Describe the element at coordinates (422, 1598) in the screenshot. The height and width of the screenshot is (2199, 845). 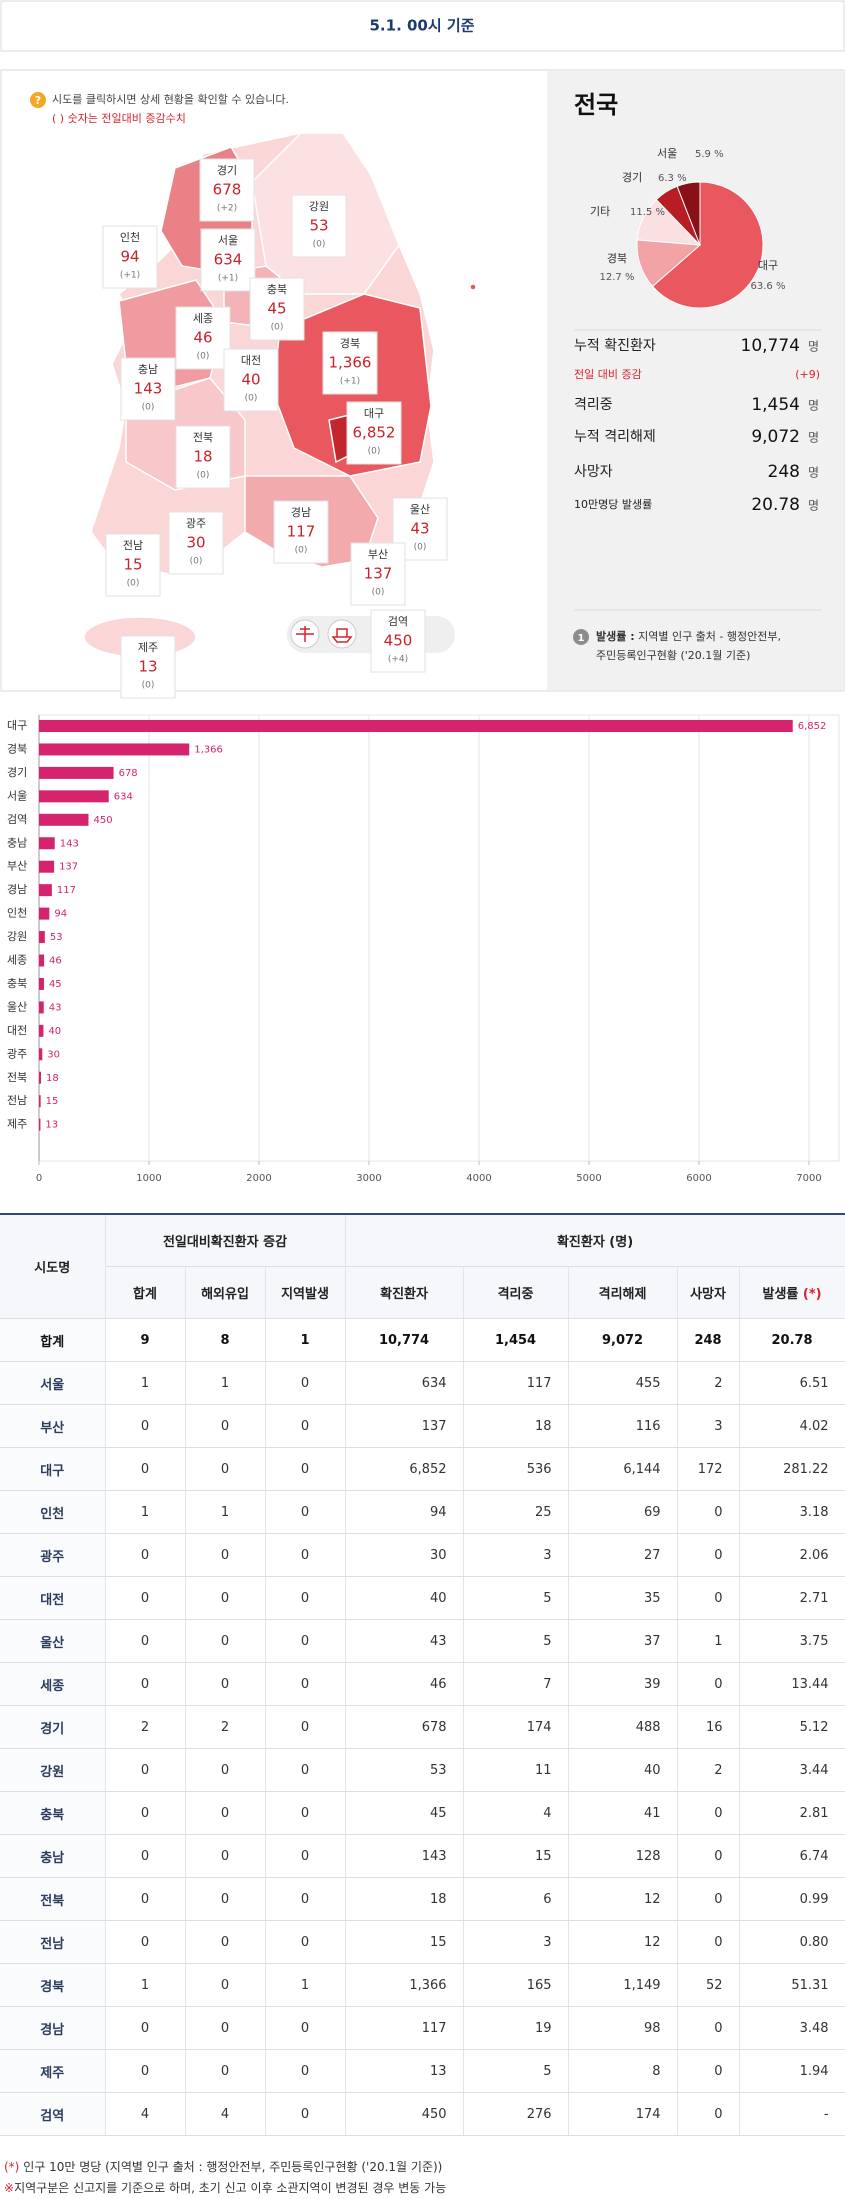
I see `table-row: 대전 0 0 0 40 5 35 0 2.71` at that location.